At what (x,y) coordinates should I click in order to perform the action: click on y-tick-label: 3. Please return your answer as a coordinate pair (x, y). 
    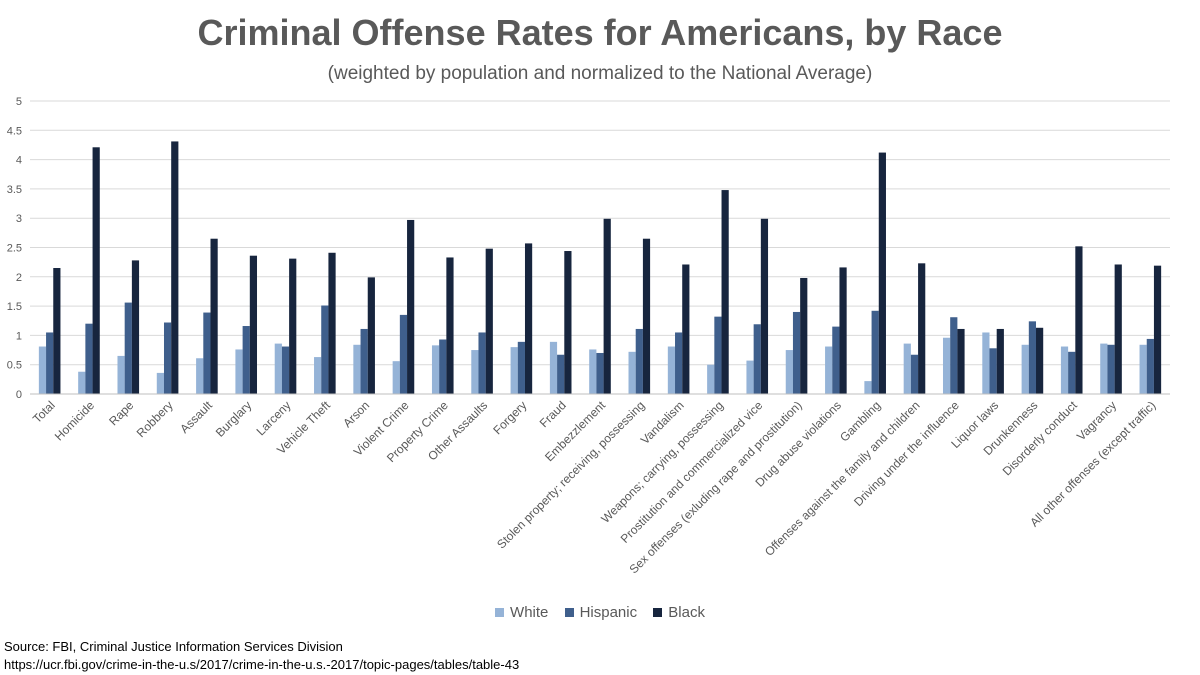
    Looking at the image, I should click on (19, 219).